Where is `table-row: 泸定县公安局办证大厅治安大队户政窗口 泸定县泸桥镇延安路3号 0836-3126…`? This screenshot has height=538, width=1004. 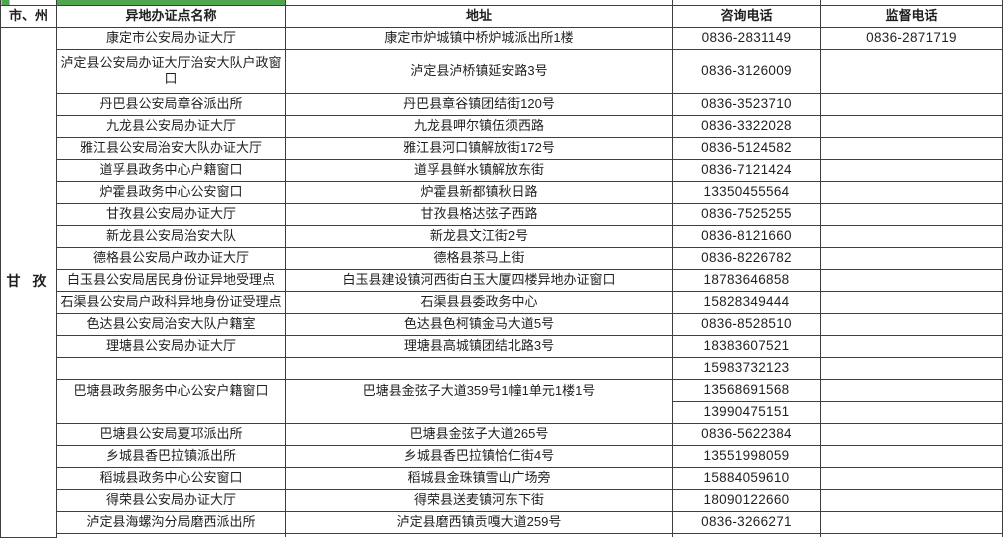 table-row: 泸定县公安局办证大厅治安大队户政窗口 泸定县泸桥镇延安路3号 0836-3126… is located at coordinates (502, 71).